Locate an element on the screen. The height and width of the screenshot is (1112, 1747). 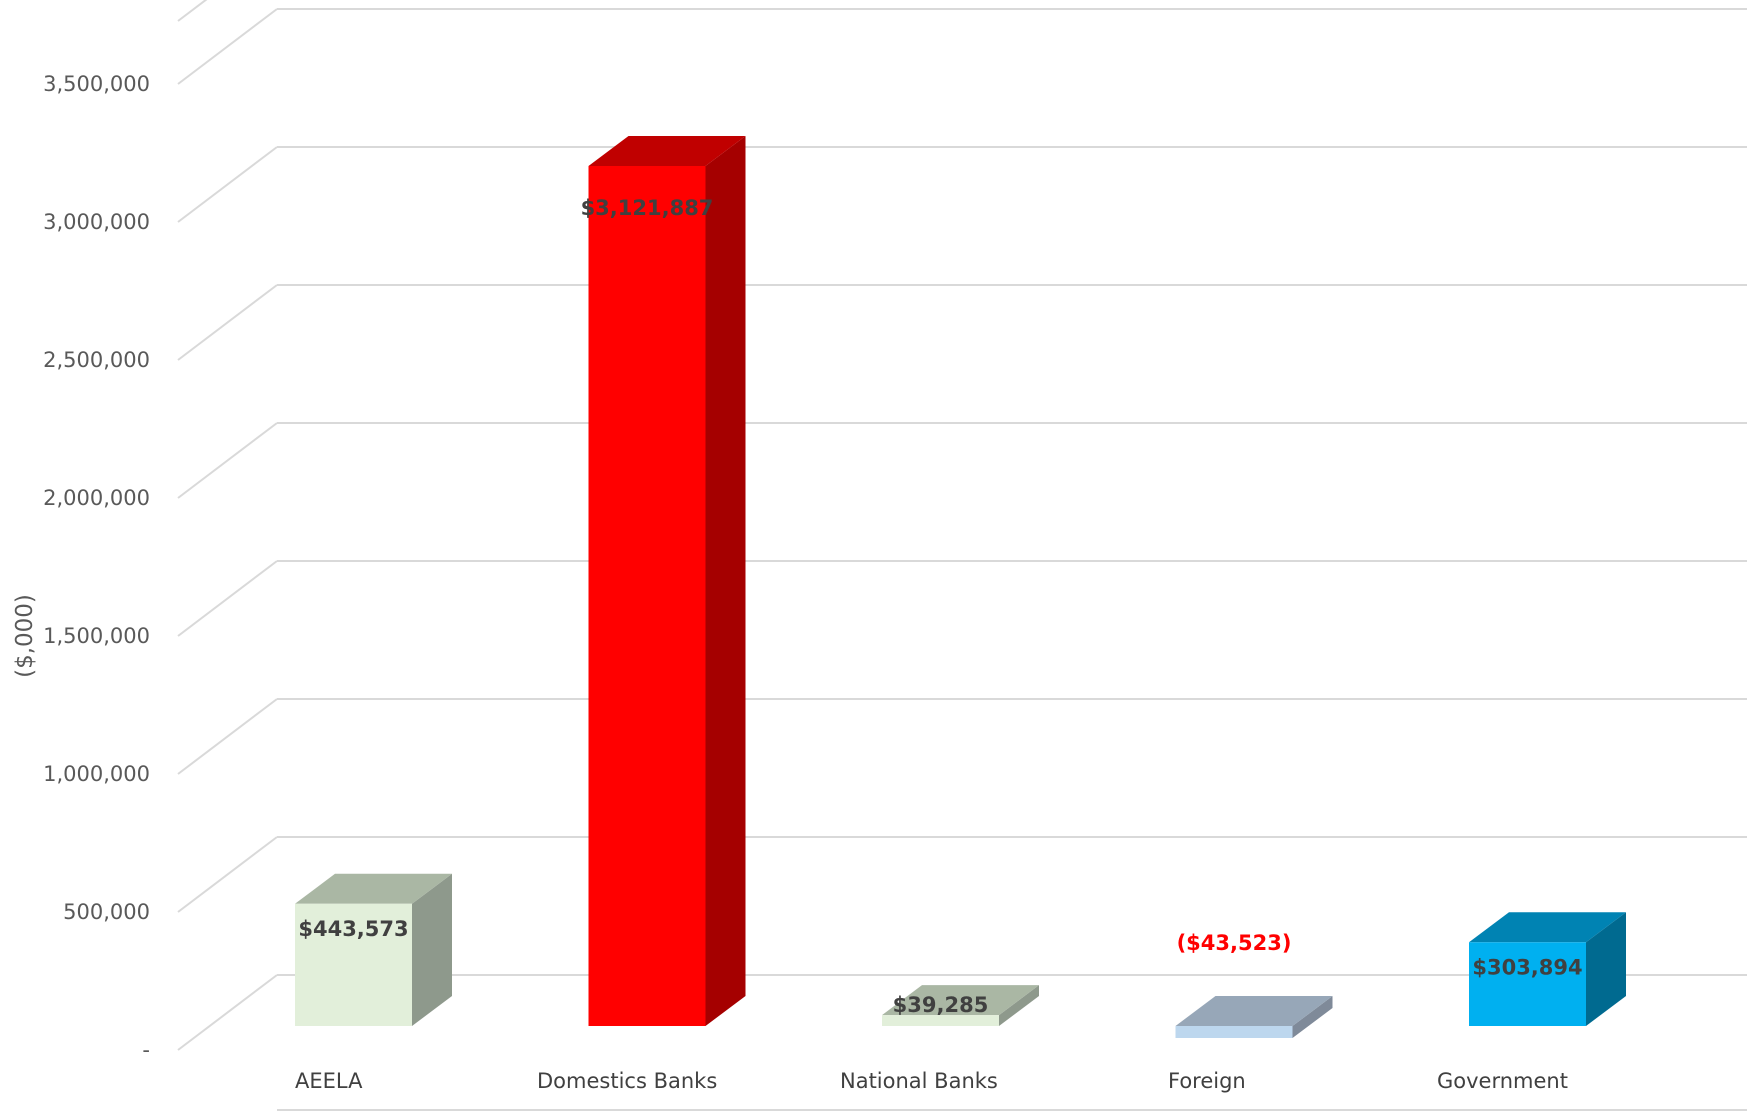
bar-domestics-banks is located at coordinates (667, 581).